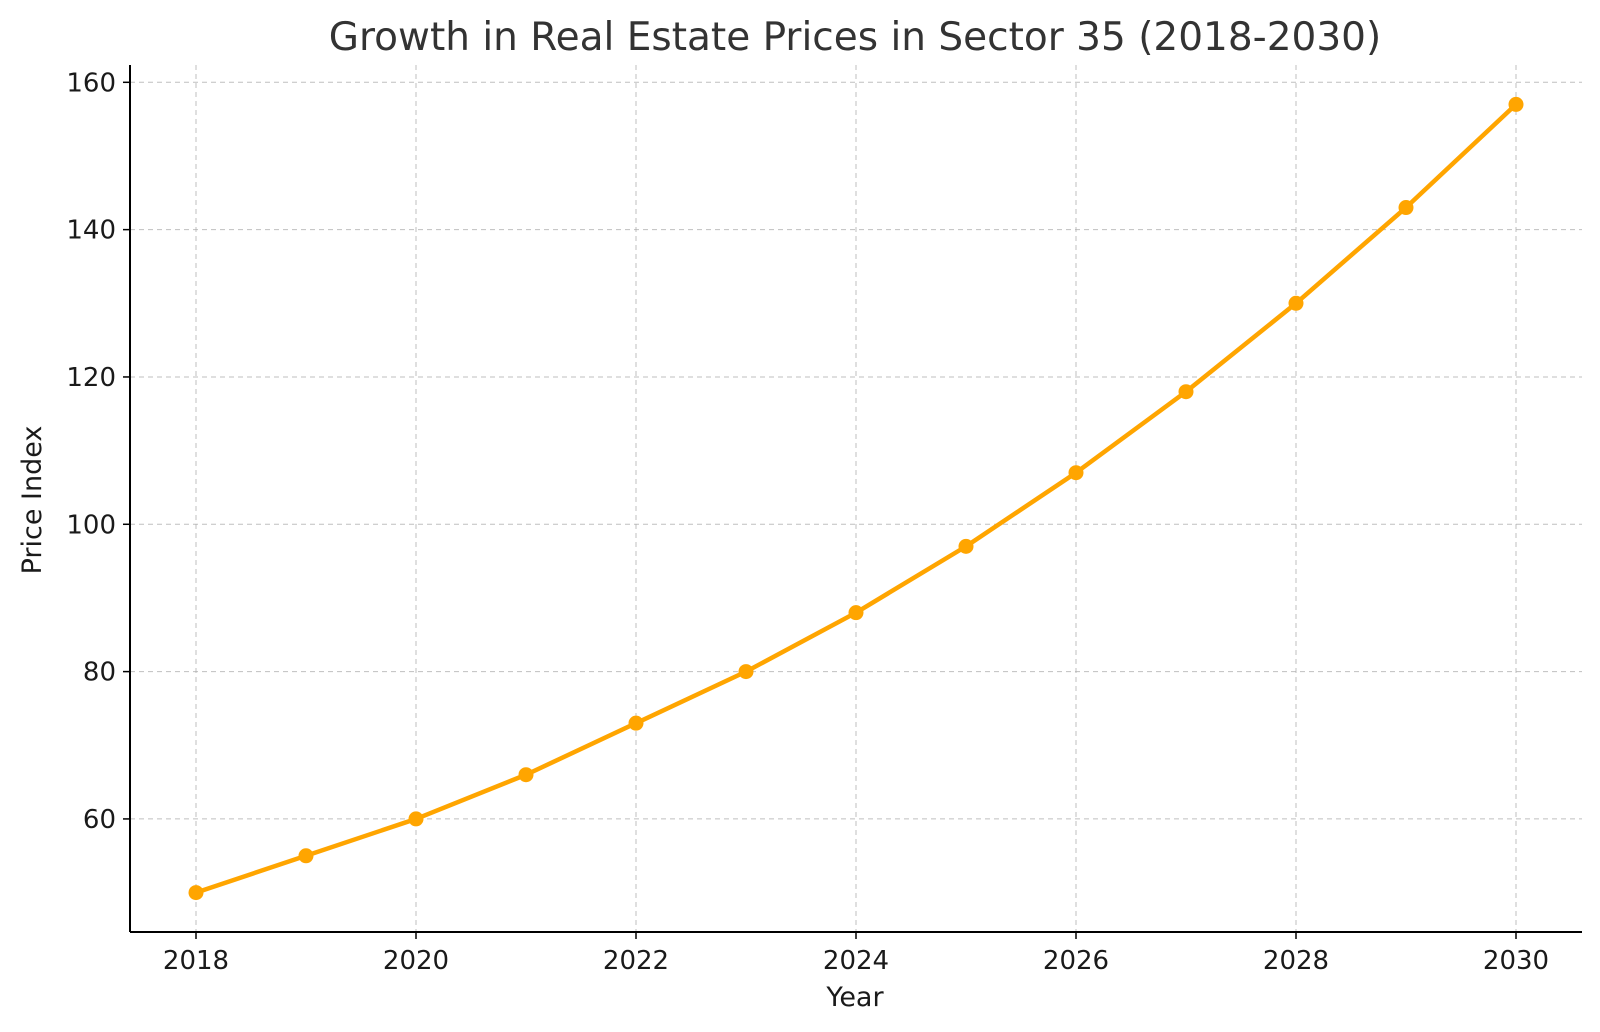 This screenshot has width=1600, height=1032. What do you see at coordinates (416, 961) in the screenshot?
I see `x-tick-label: 2020` at bounding box center [416, 961].